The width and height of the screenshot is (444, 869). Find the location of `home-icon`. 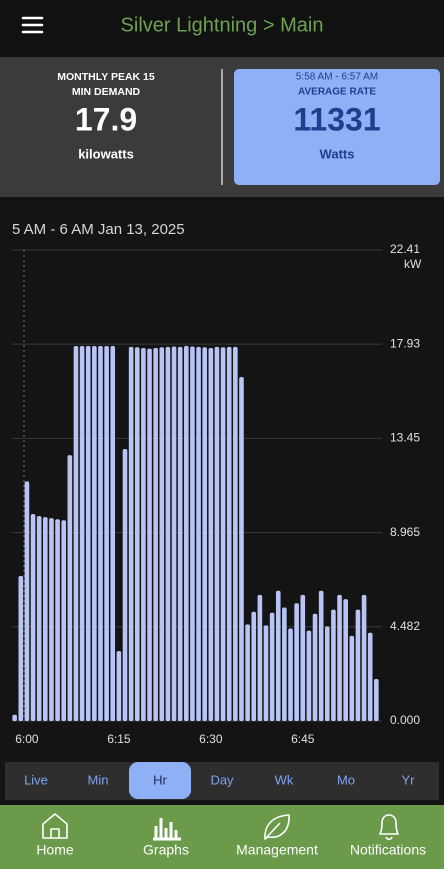

home-icon is located at coordinates (55, 826).